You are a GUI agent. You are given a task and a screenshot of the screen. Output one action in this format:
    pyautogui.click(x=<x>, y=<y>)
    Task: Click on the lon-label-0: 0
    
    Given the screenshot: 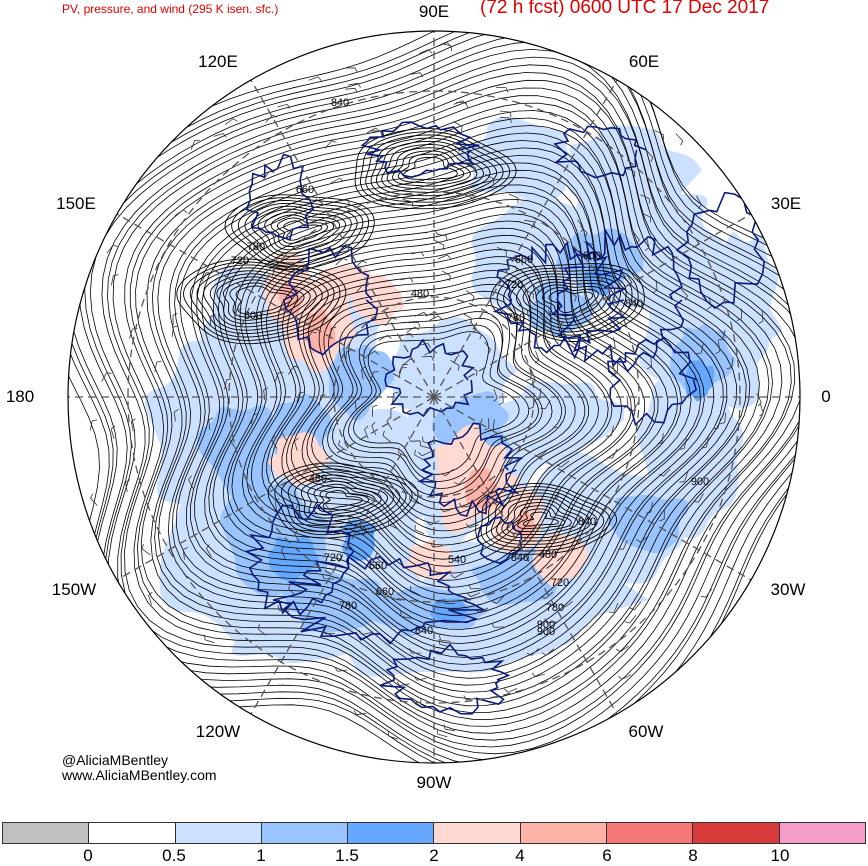 What is the action you would take?
    pyautogui.click(x=826, y=396)
    